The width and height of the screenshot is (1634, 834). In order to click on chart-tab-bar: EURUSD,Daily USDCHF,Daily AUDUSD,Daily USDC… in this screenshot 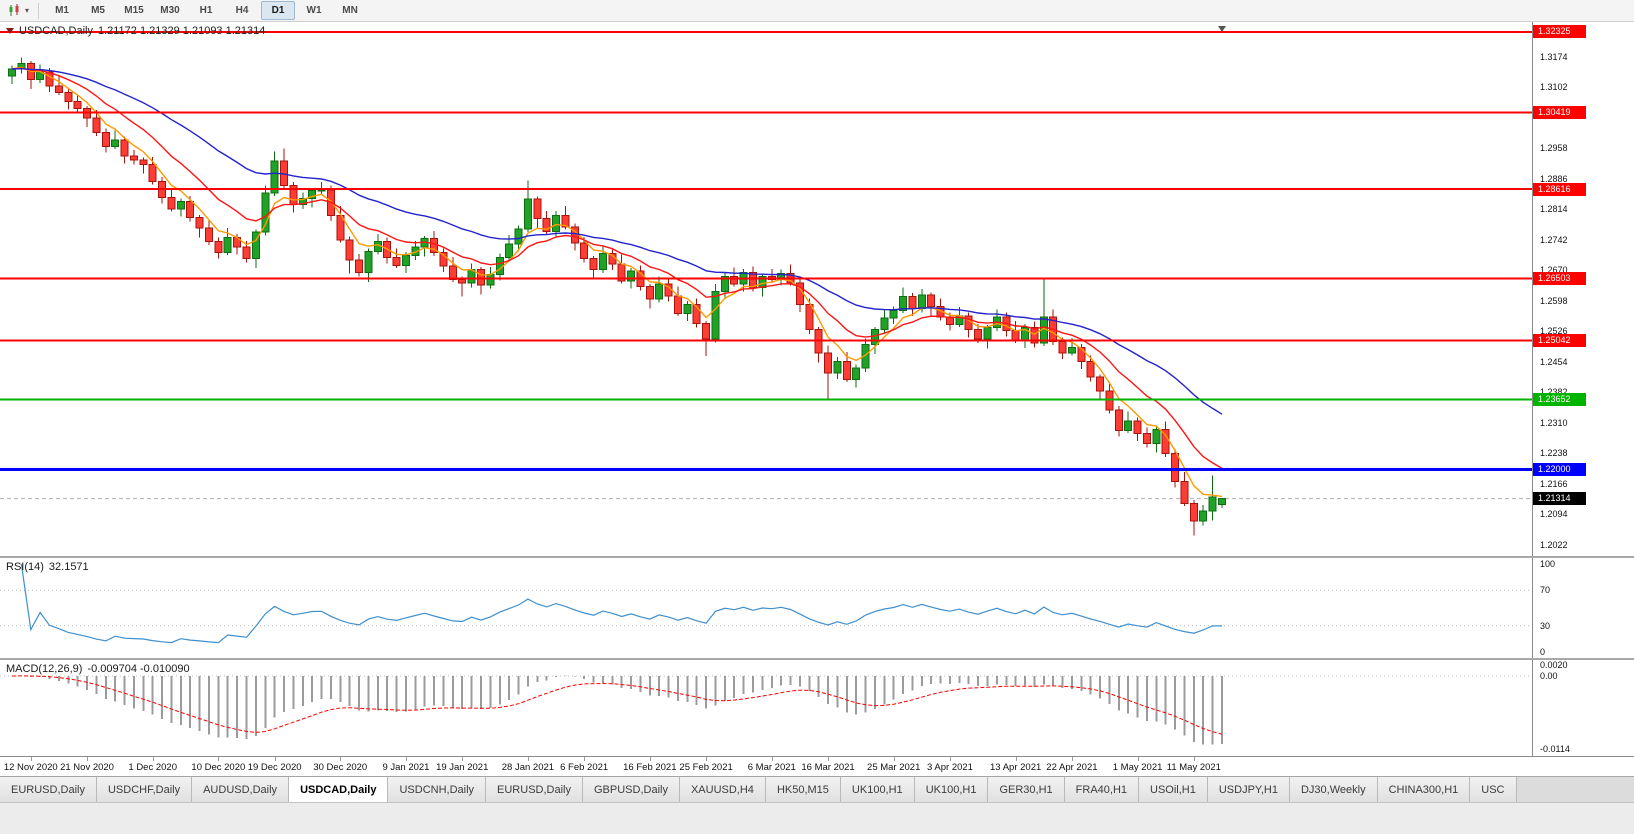, I will do `click(817, 789)`.